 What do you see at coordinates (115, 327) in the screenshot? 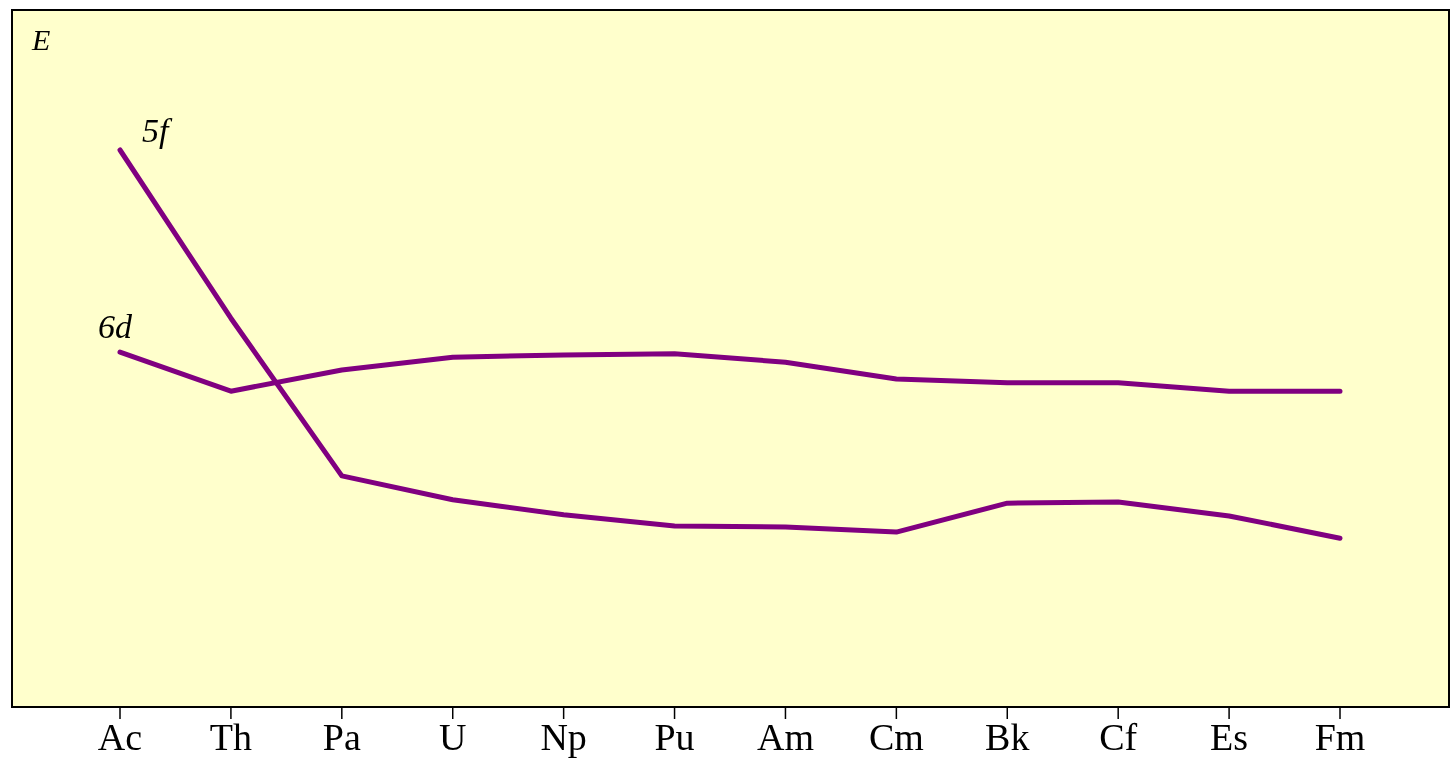
I see `series-label: 6d` at bounding box center [115, 327].